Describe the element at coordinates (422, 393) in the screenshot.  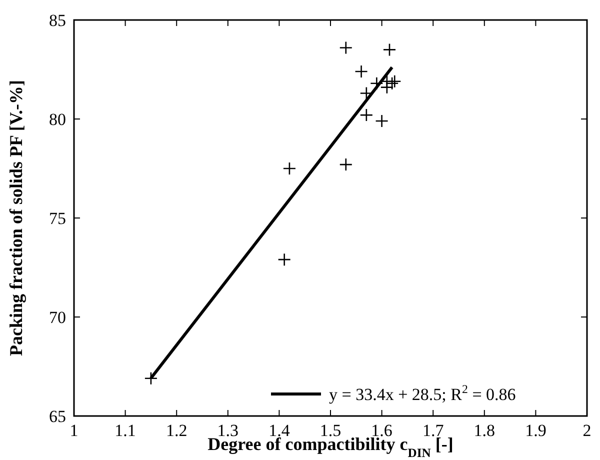
I see `legend-label: y = 33.4x + 28.5; R$^{2}$ = 0.86` at that location.